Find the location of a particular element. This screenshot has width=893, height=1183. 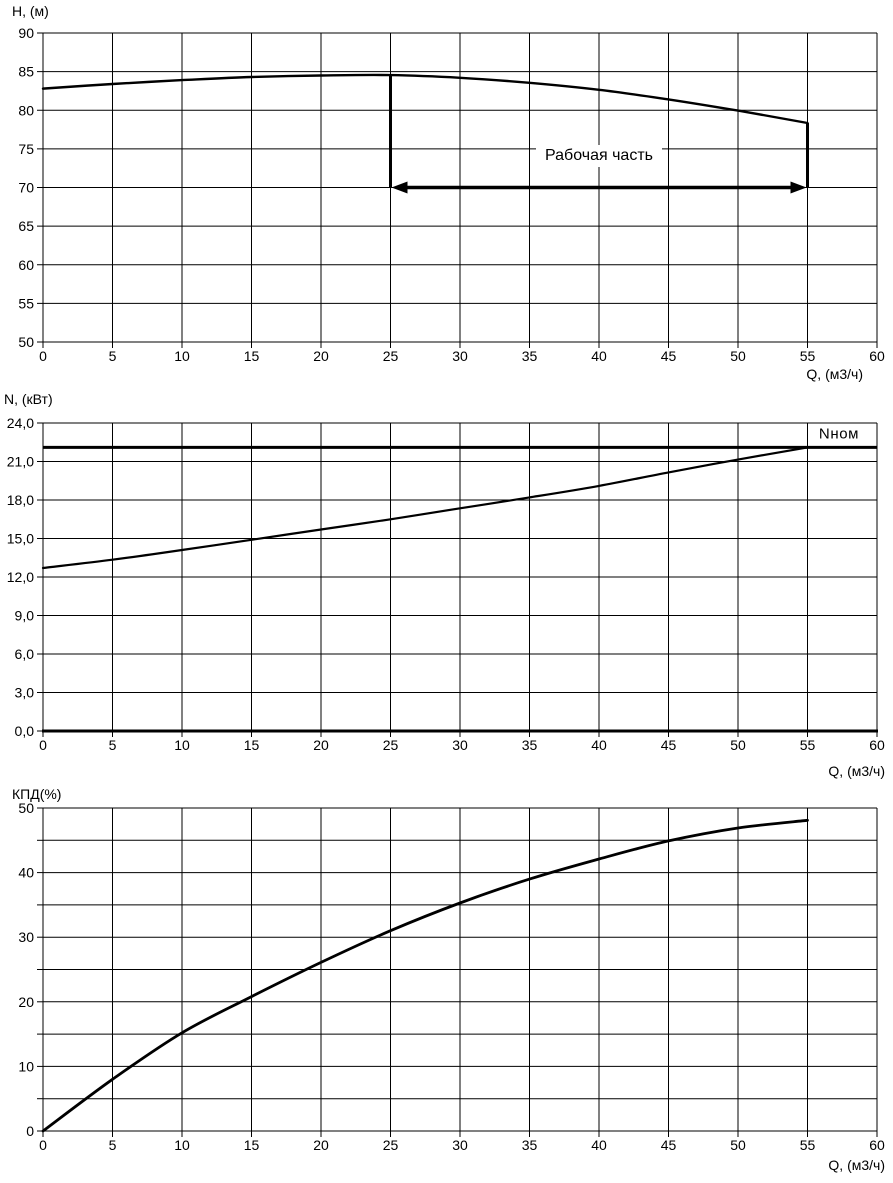

y-tick-label: 60 is located at coordinates (26, 265).